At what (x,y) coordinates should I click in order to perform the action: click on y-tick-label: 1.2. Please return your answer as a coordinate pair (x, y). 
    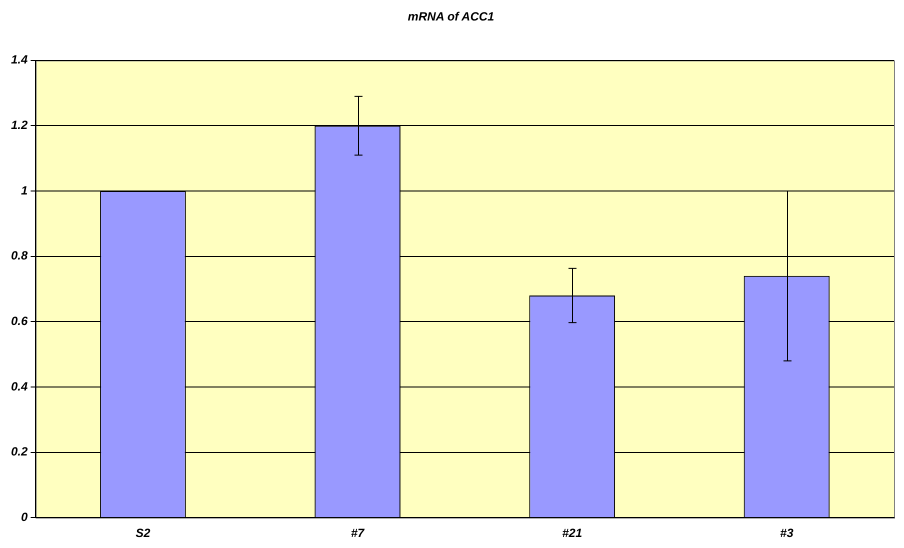
    Looking at the image, I should click on (19, 125).